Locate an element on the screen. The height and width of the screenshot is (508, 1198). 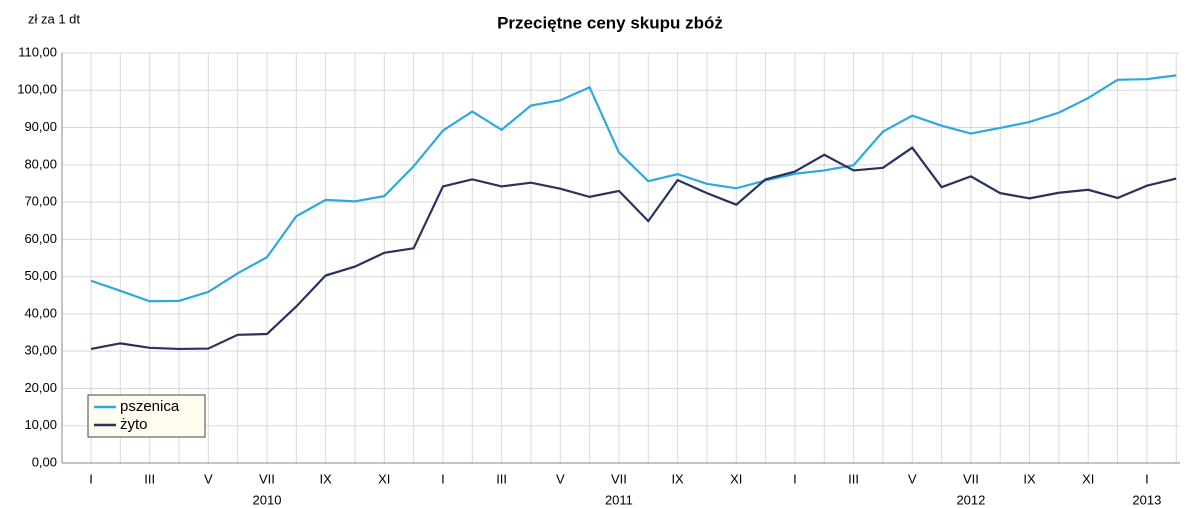
legend-label: pszenica is located at coordinates (150, 406).